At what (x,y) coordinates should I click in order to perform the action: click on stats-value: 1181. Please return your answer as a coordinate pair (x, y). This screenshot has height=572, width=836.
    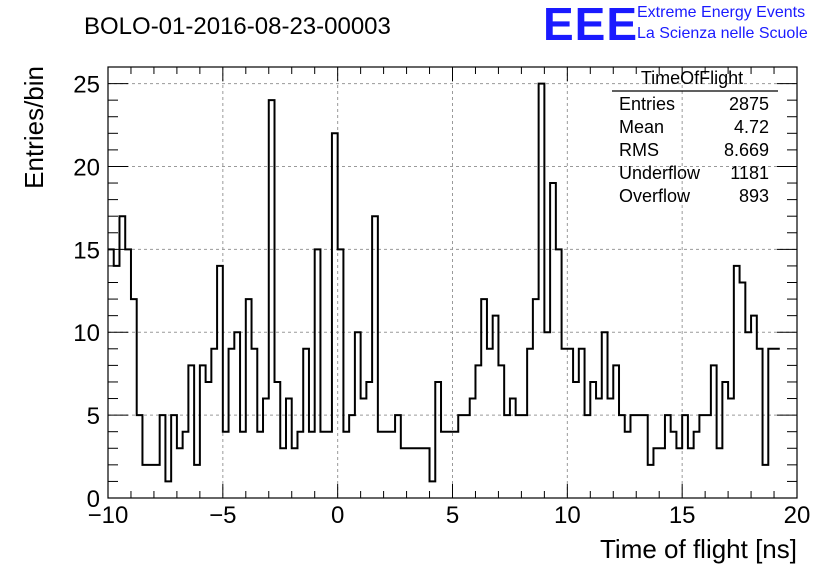
    Looking at the image, I should click on (749, 173).